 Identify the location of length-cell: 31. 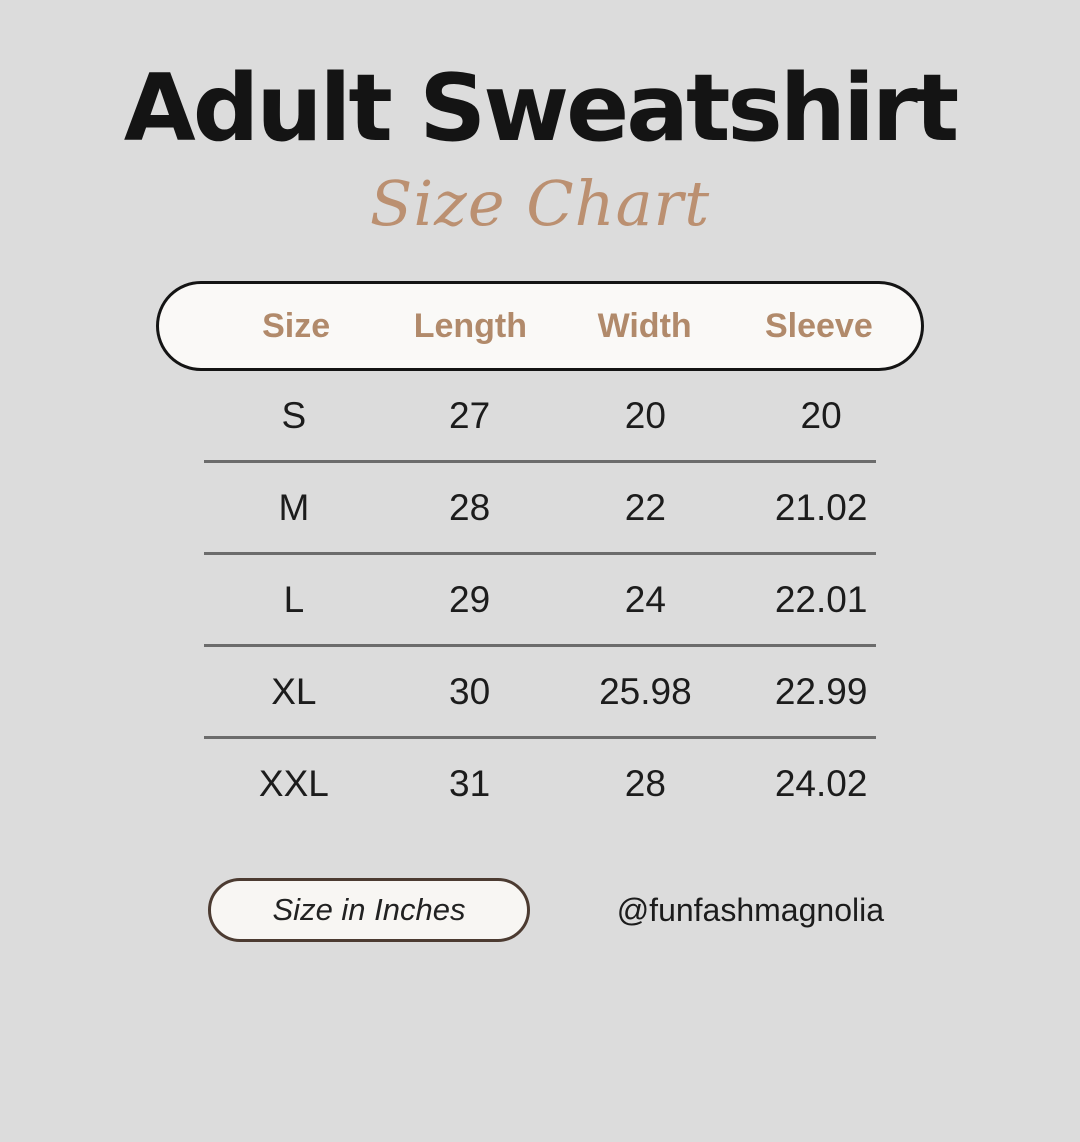
(470, 783).